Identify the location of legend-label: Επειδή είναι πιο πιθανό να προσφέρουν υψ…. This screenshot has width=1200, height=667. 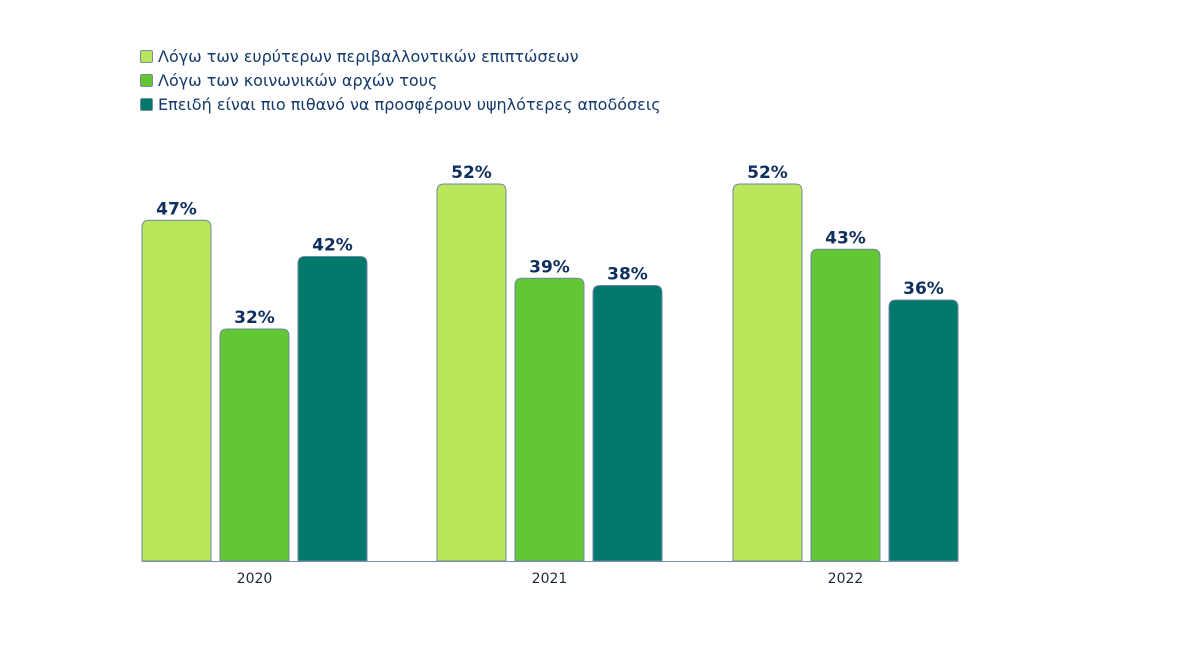
(409, 104).